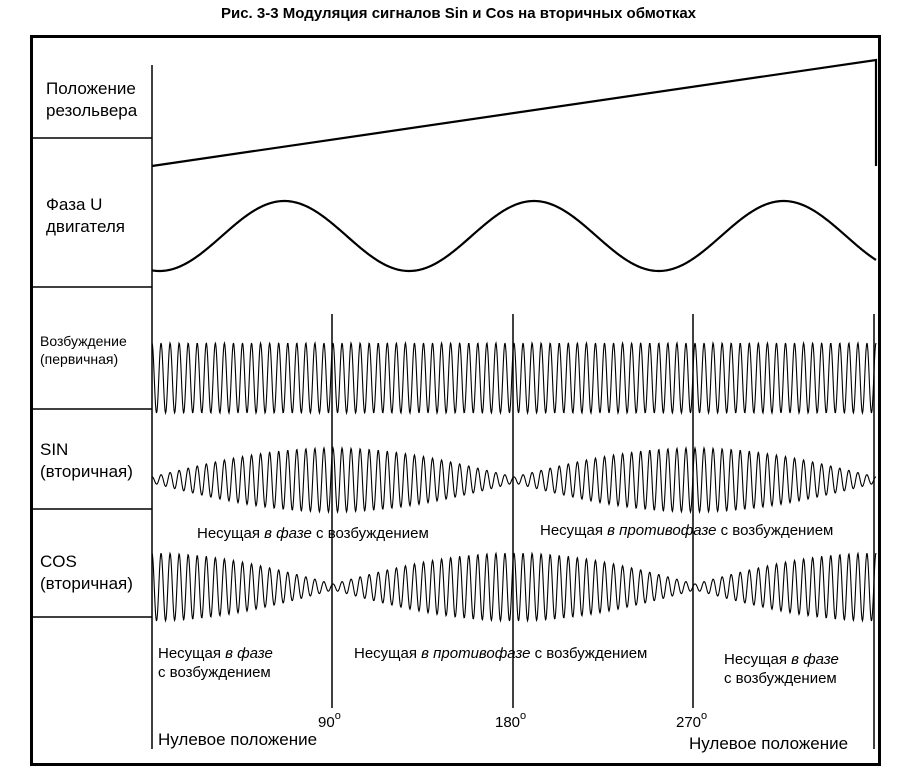  Describe the element at coordinates (92, 110) in the screenshot. I see `position-label-2: резольвера` at that location.